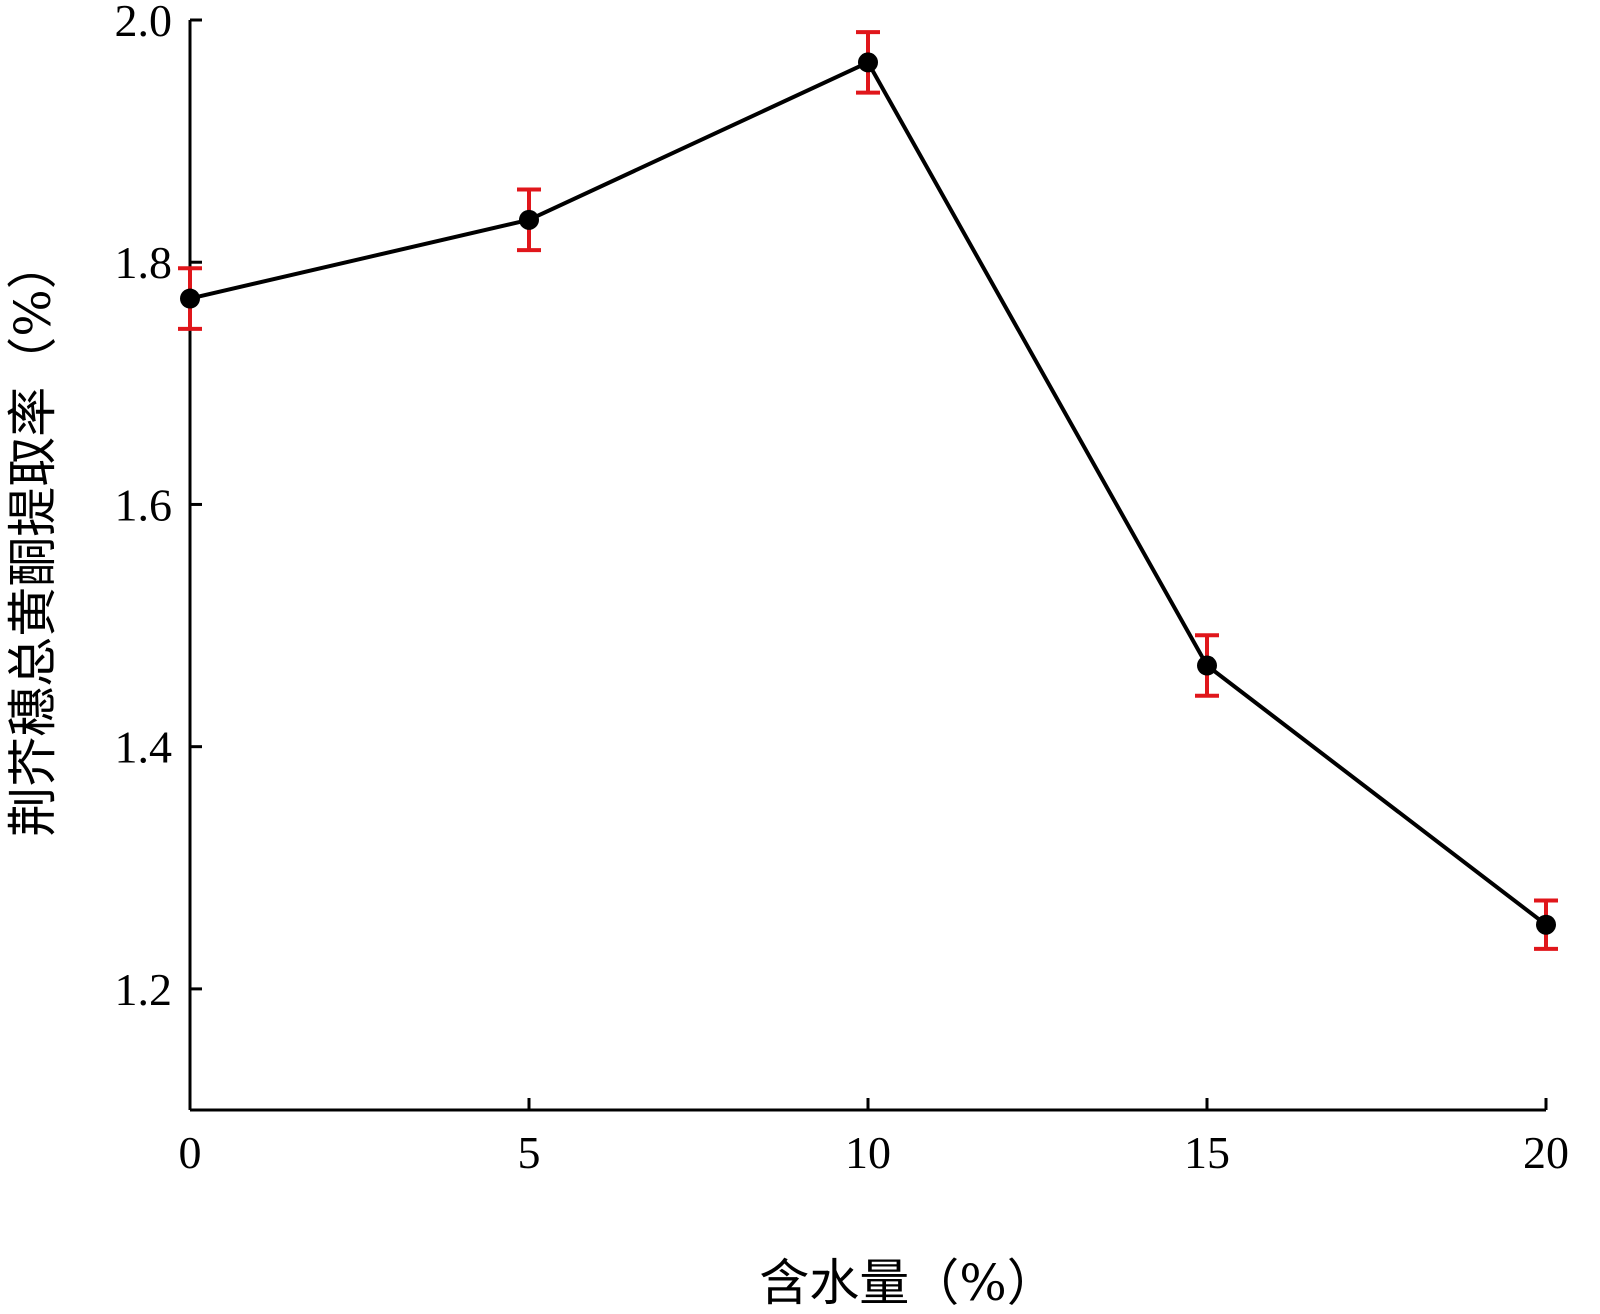 The height and width of the screenshot is (1314, 1600). What do you see at coordinates (1546, 1152) in the screenshot?
I see `x-tick-label: 20` at bounding box center [1546, 1152].